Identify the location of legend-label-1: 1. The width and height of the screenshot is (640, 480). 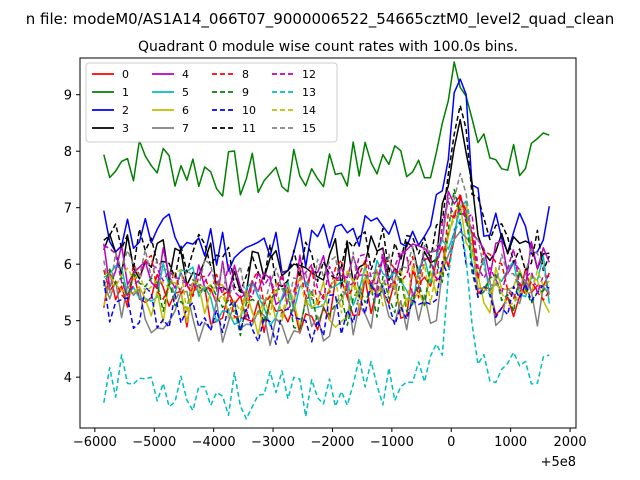
(125, 92).